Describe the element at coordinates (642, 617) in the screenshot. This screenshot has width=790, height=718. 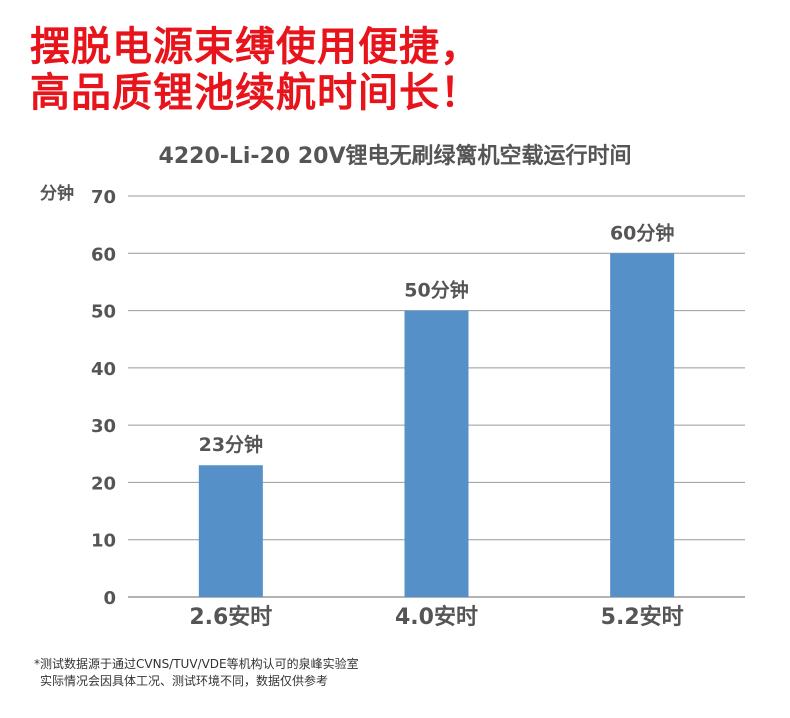
I see `x-tick-label: 5.2安时` at that location.